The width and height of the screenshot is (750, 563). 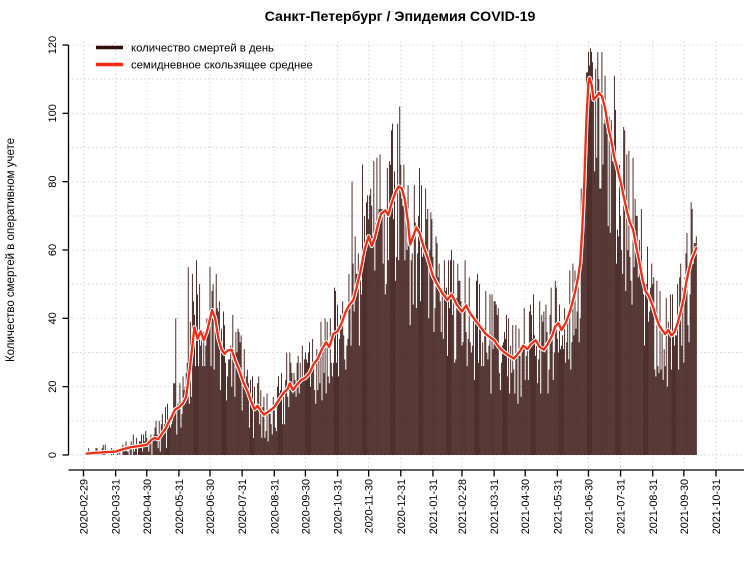 What do you see at coordinates (117, 506) in the screenshot?
I see `svg-text: 2020-03-31` at bounding box center [117, 506].